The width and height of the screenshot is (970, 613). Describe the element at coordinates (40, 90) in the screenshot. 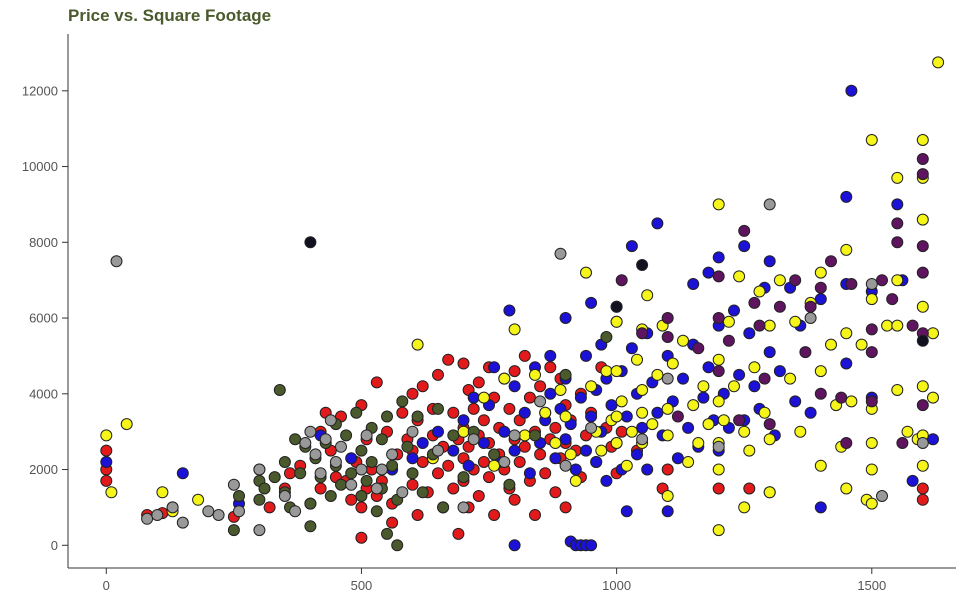

I see `y-tick-label: 12000` at that location.